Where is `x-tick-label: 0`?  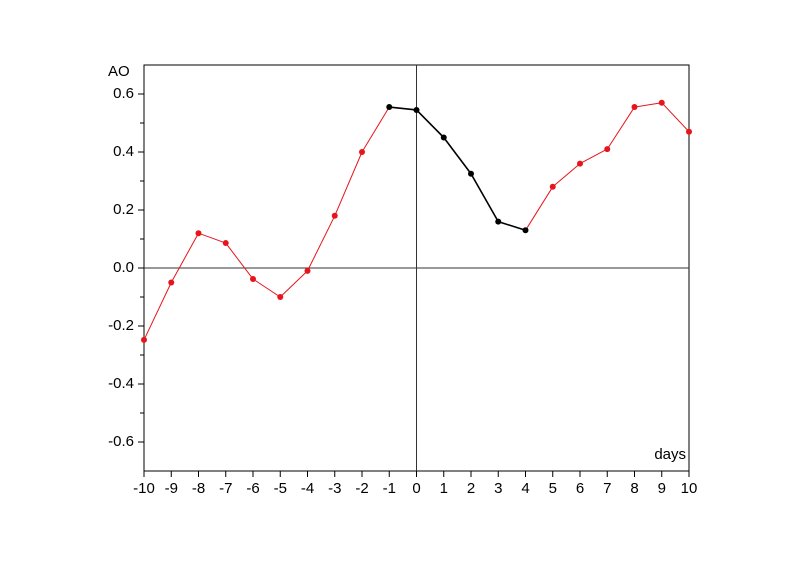
x-tick-label: 0 is located at coordinates (416, 488).